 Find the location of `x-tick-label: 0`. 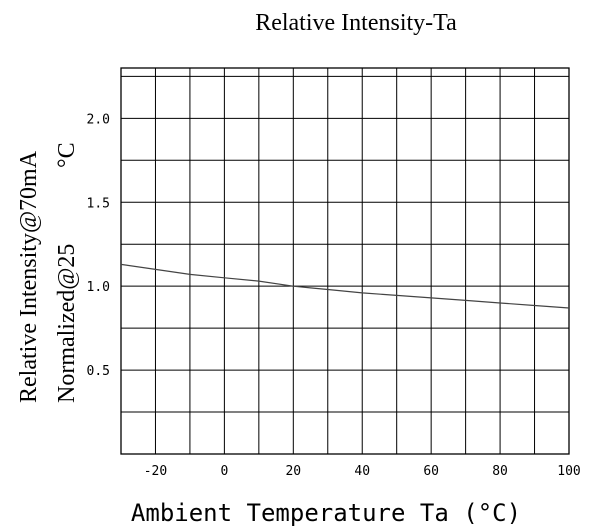

x-tick-label: 0 is located at coordinates (224, 471).